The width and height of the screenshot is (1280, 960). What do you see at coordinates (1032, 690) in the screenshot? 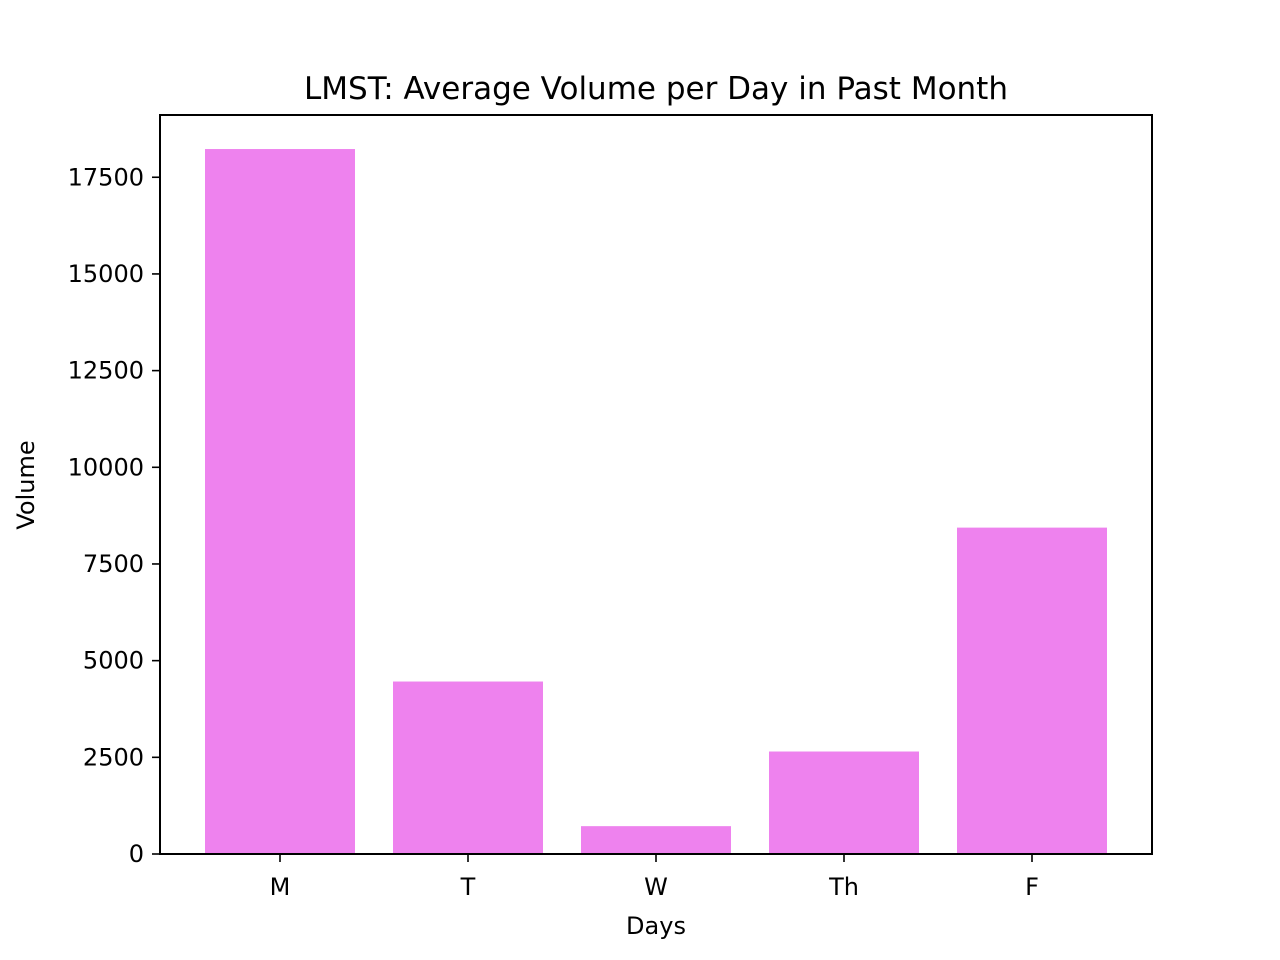
I see `bar-f` at bounding box center [1032, 690].